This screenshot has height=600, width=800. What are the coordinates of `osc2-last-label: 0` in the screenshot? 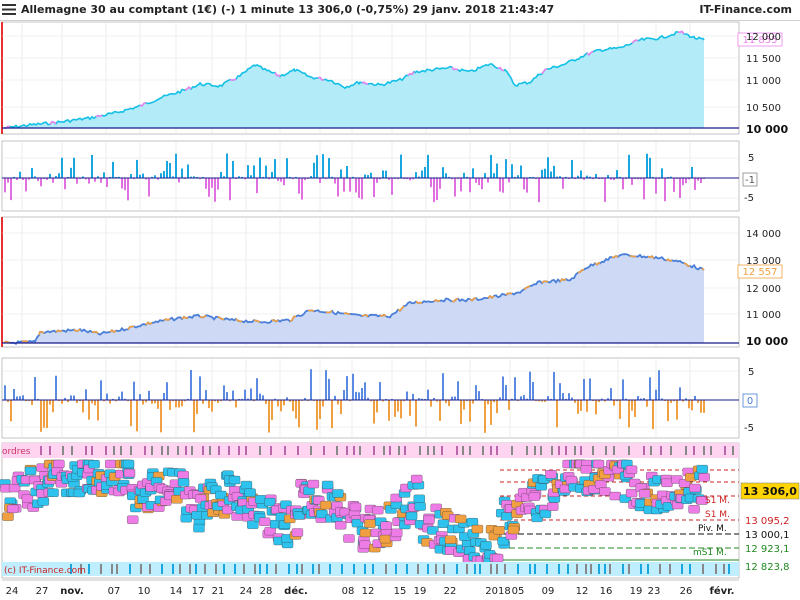 It's located at (750, 401).